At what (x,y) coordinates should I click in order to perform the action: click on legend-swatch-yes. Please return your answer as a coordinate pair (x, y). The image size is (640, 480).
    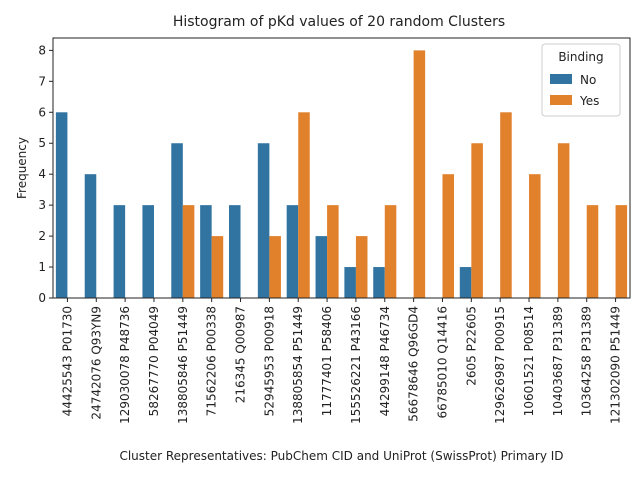
    Looking at the image, I should click on (561, 100).